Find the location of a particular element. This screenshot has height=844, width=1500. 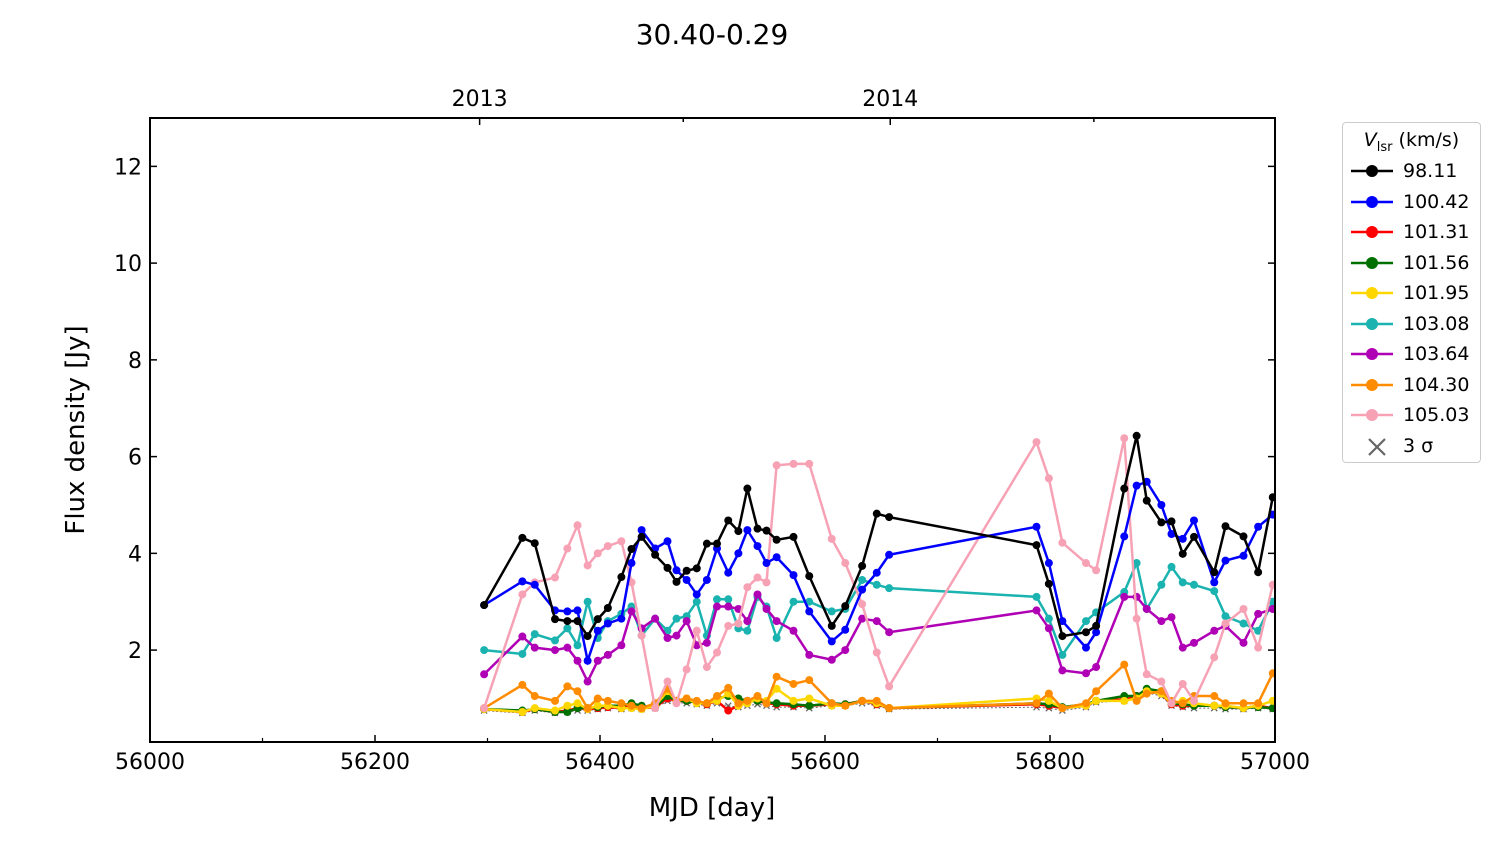

legend-label: 105.03 is located at coordinates (1436, 415).